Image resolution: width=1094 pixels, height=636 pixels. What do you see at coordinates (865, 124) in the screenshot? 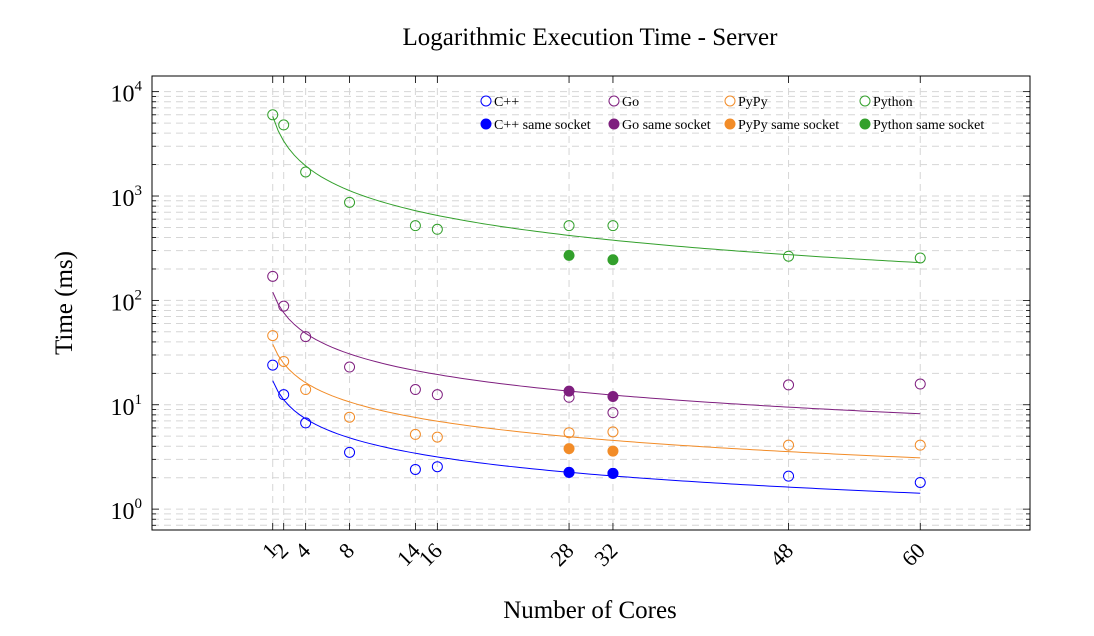
I see `legend-marker-python-same-socket` at bounding box center [865, 124].